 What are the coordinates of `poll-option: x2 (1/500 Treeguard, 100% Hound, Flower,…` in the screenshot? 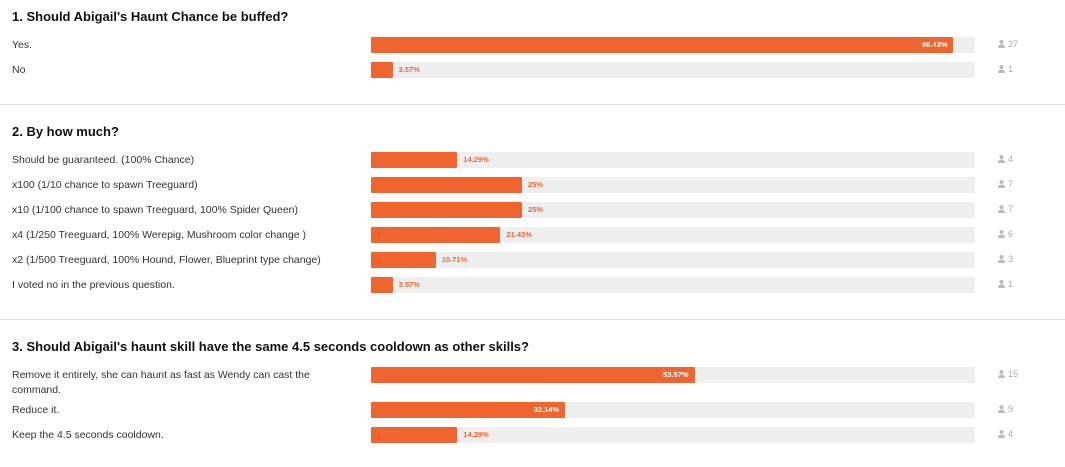 It's located at (532, 260).